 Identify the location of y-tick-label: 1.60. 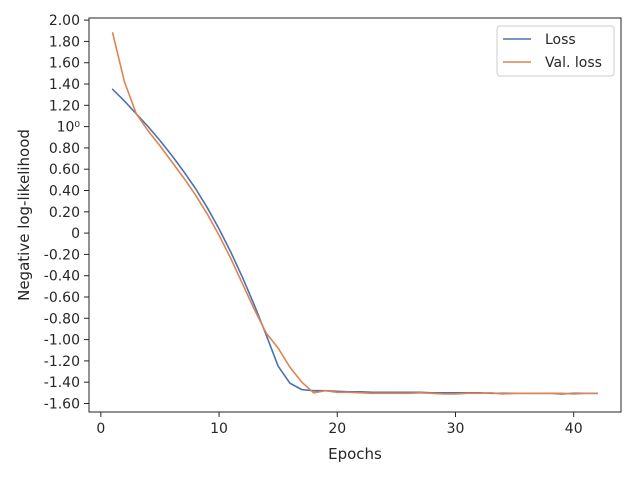
(64, 64).